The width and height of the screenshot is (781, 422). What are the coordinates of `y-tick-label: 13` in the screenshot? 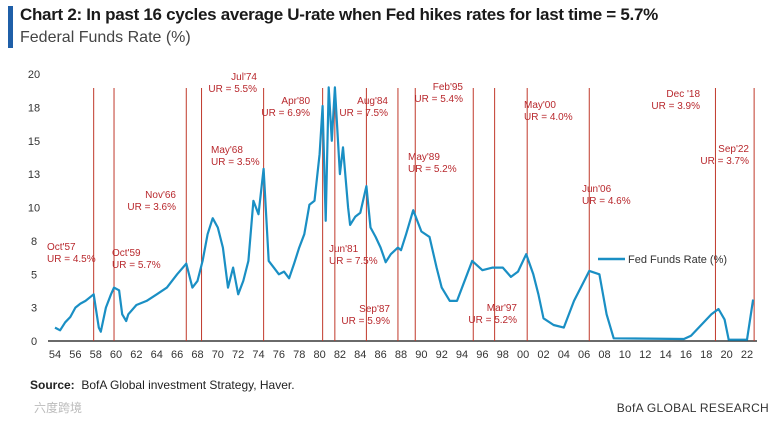 It's located at (34, 175).